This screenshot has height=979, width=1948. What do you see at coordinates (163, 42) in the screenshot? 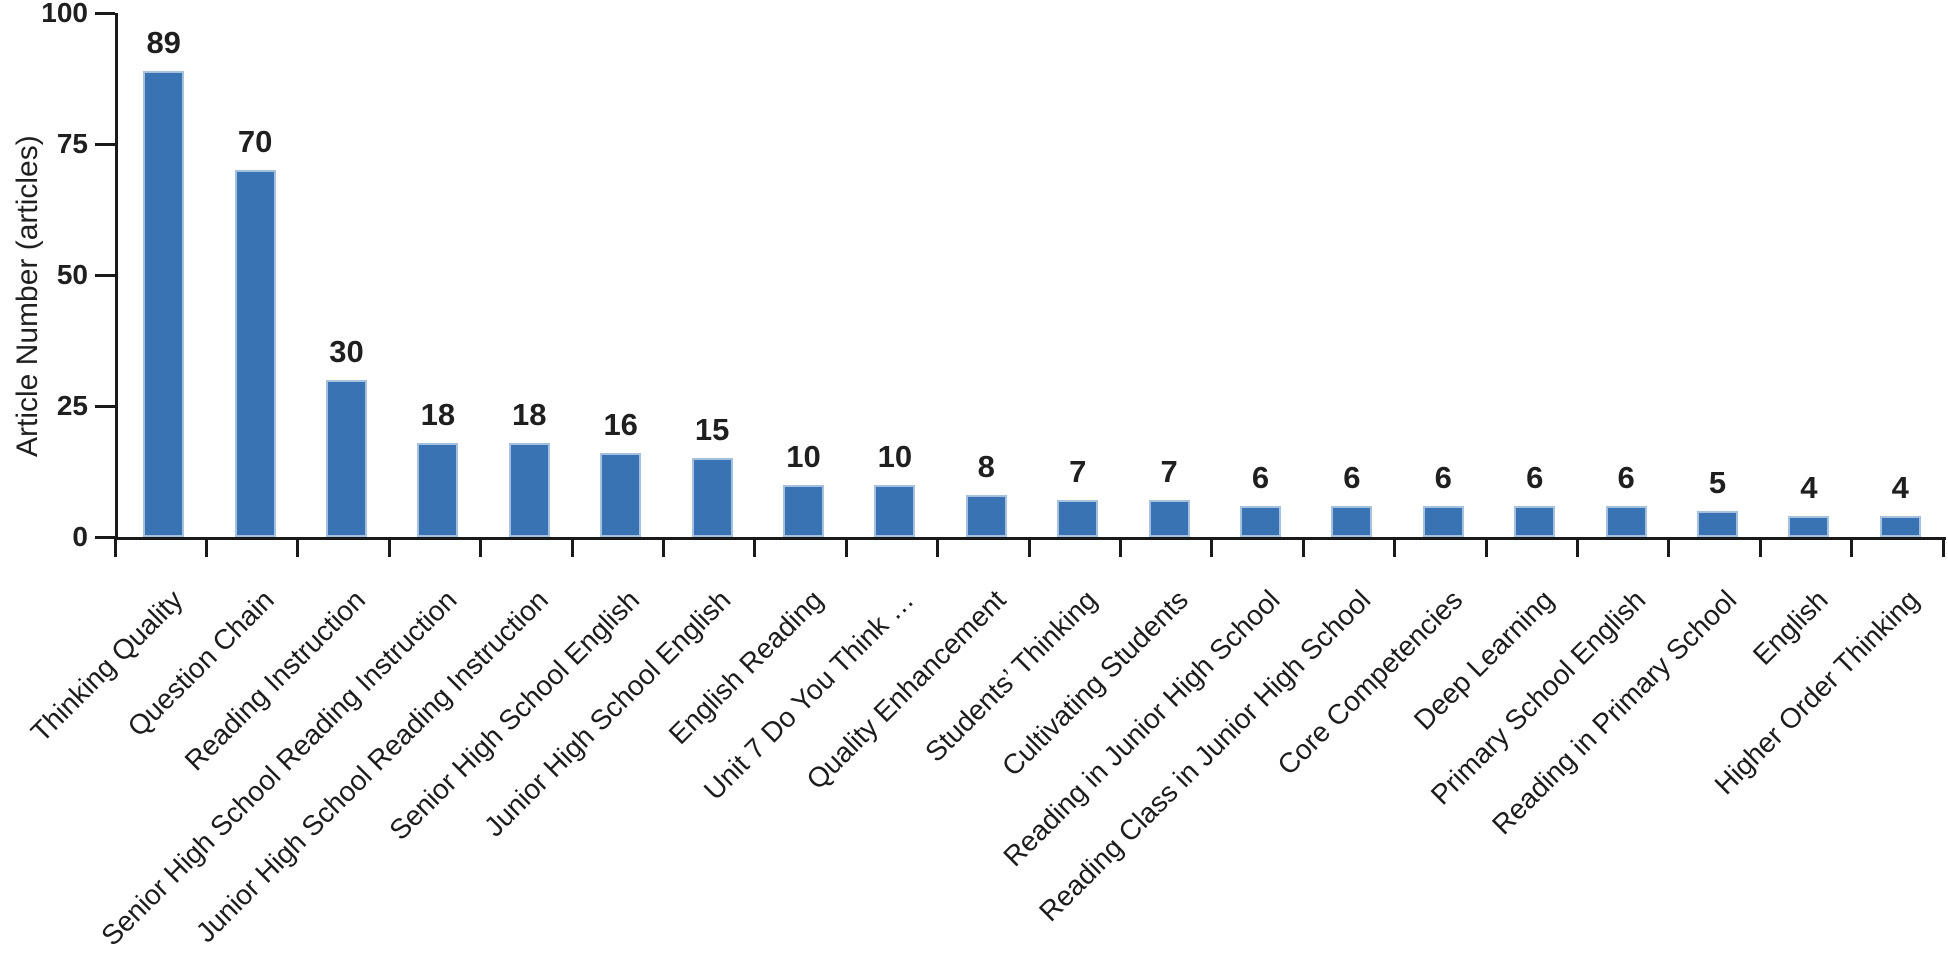
I see `bar-value-label: 89` at bounding box center [163, 42].